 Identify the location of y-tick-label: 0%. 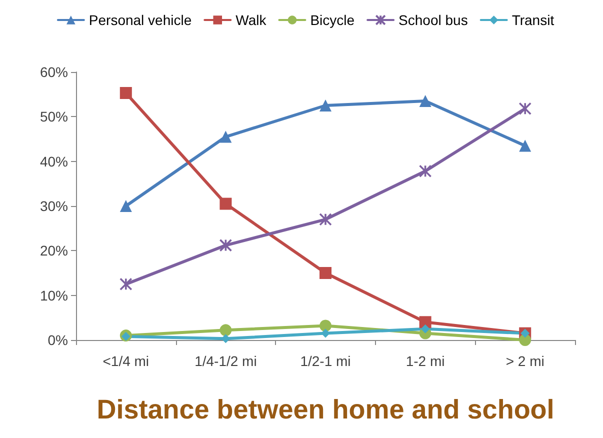
(58, 340).